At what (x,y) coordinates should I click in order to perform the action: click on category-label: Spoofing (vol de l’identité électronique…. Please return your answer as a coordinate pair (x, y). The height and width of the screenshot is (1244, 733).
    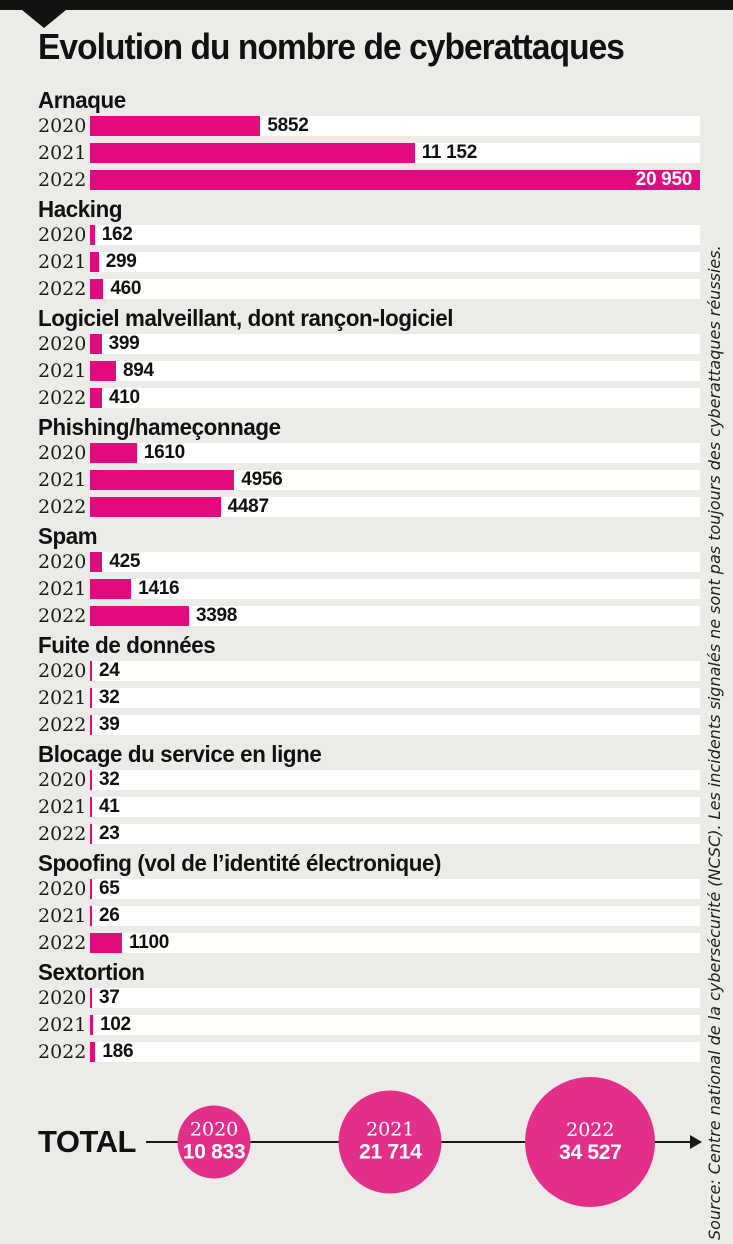
    Looking at the image, I should click on (240, 863).